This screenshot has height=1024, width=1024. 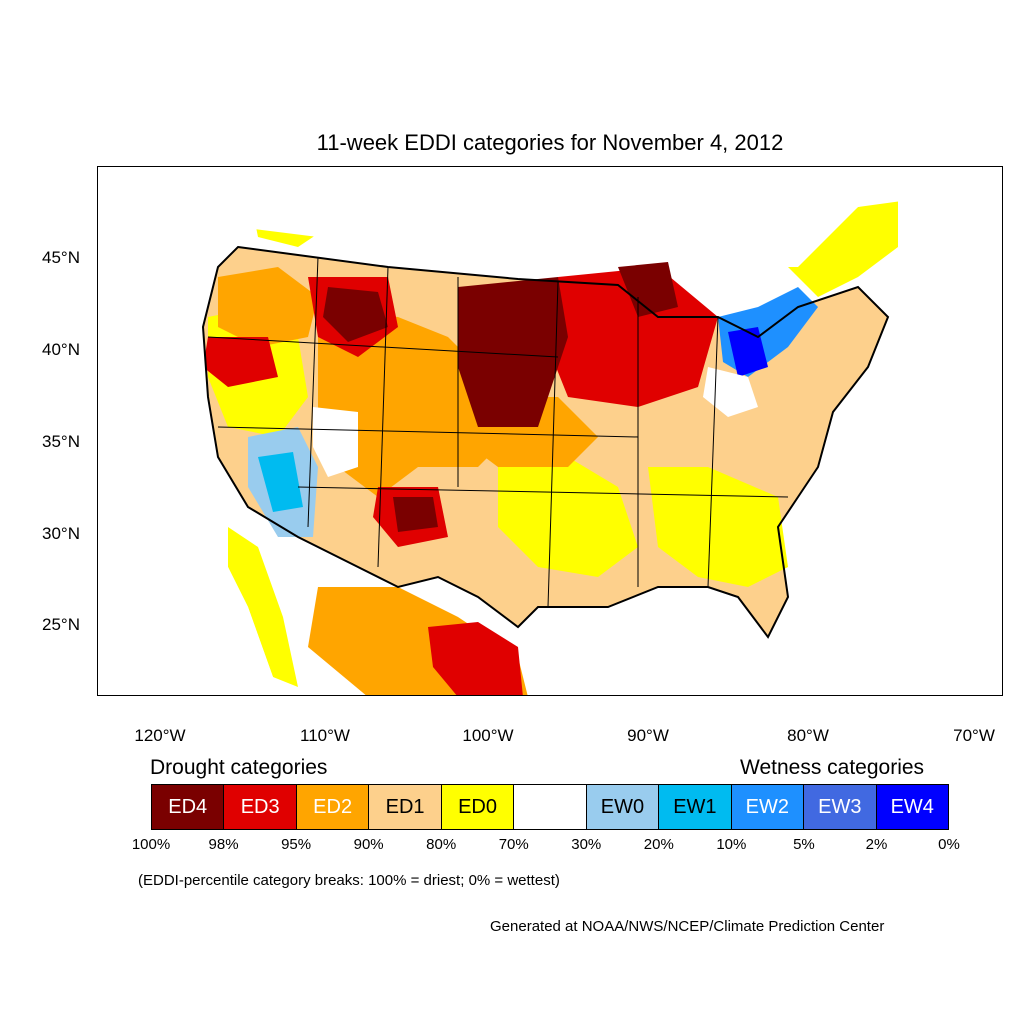 I want to click on legend-swatch: EW2, so click(x=768, y=807).